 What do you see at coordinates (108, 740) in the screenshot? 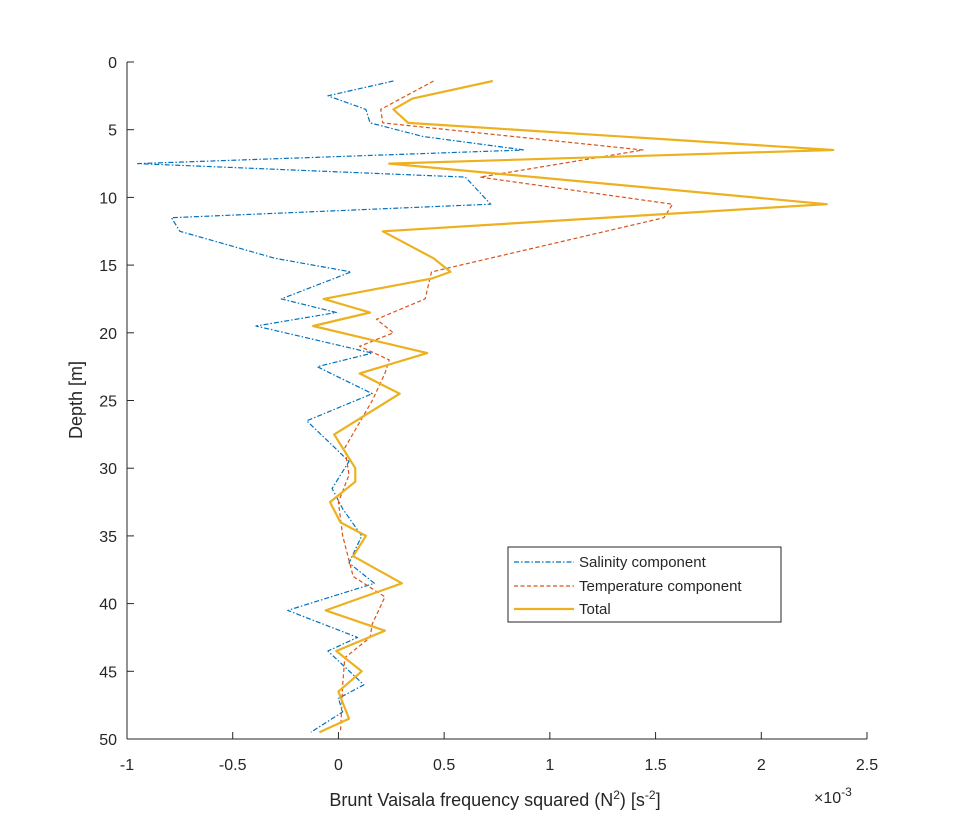
I see `y-tick-label: 50` at bounding box center [108, 740].